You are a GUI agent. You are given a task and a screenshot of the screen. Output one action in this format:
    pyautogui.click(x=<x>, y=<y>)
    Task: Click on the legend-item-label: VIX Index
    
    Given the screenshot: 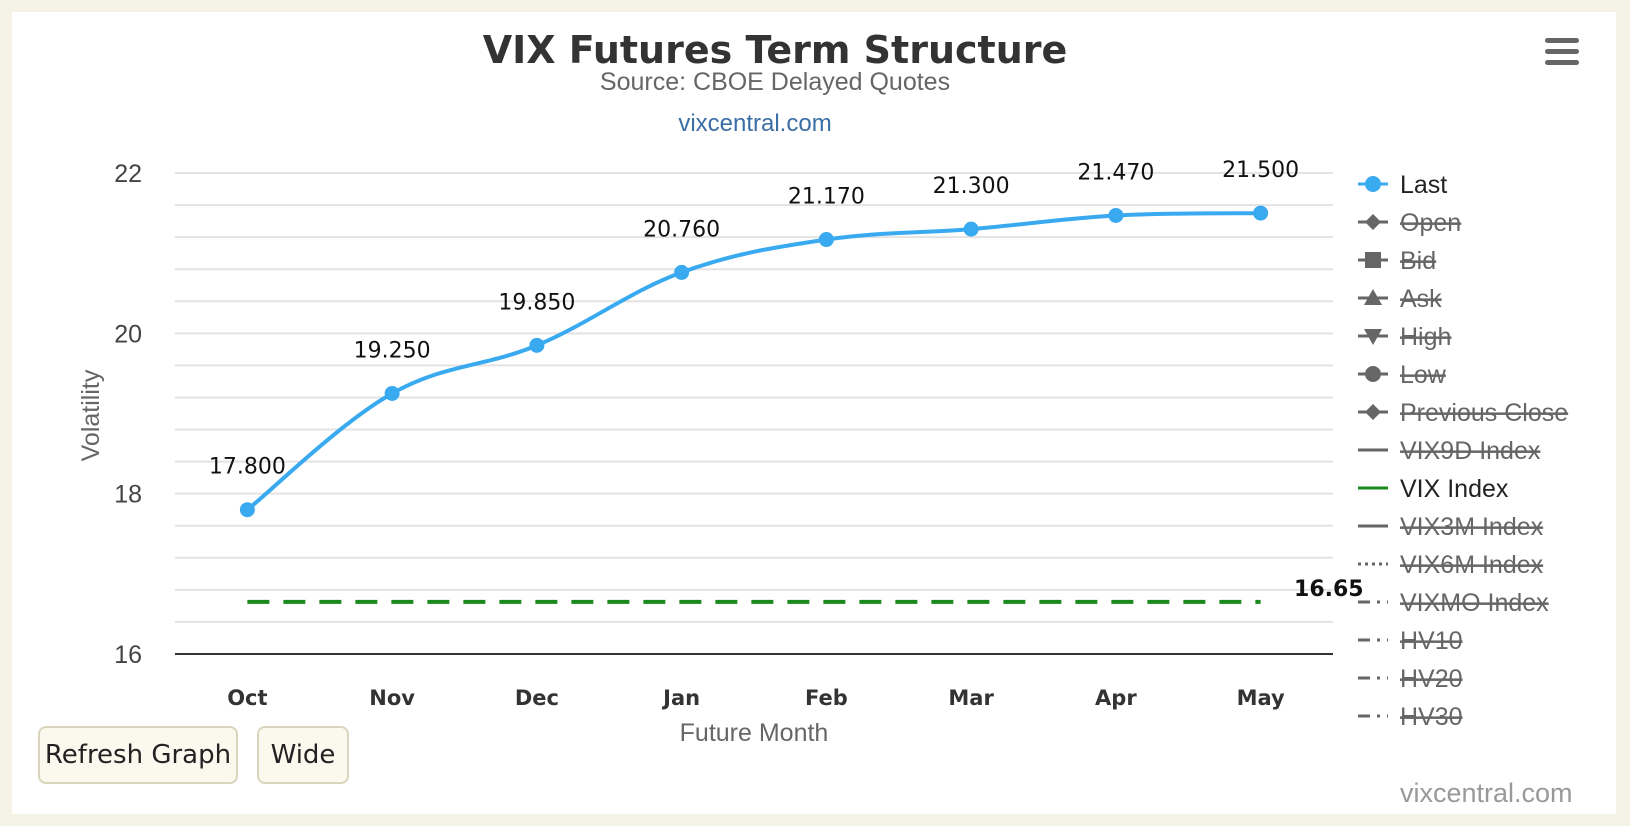 What is the action you would take?
    pyautogui.click(x=1454, y=489)
    